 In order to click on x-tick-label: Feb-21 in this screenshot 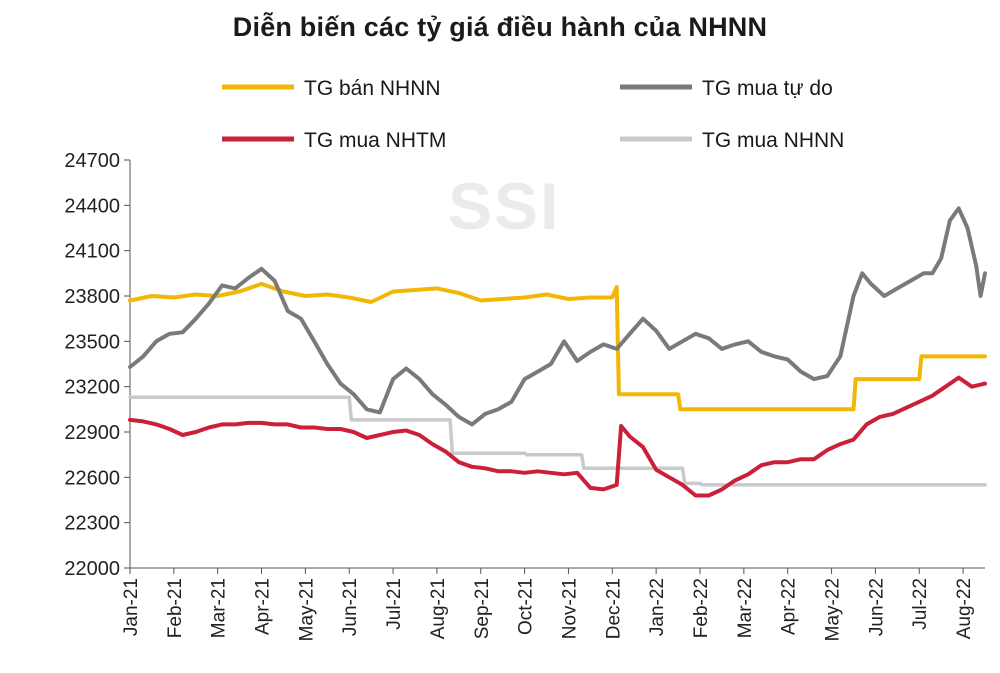, I will do `click(175, 608)`.